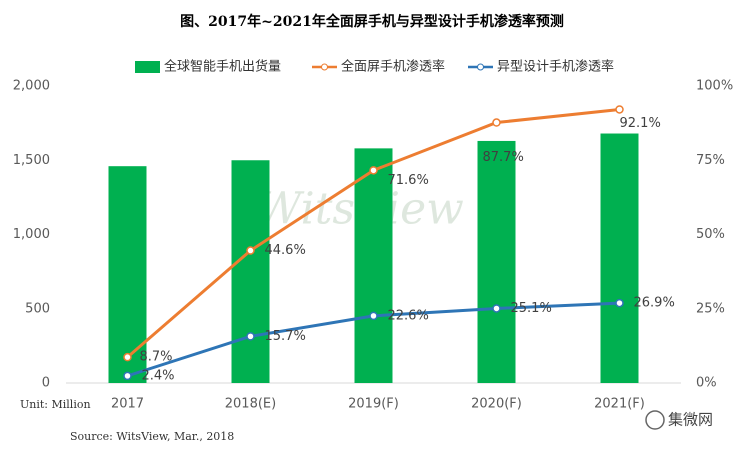 This screenshot has width=745, height=449. I want to click on value-label: 25.1%, so click(531, 308).